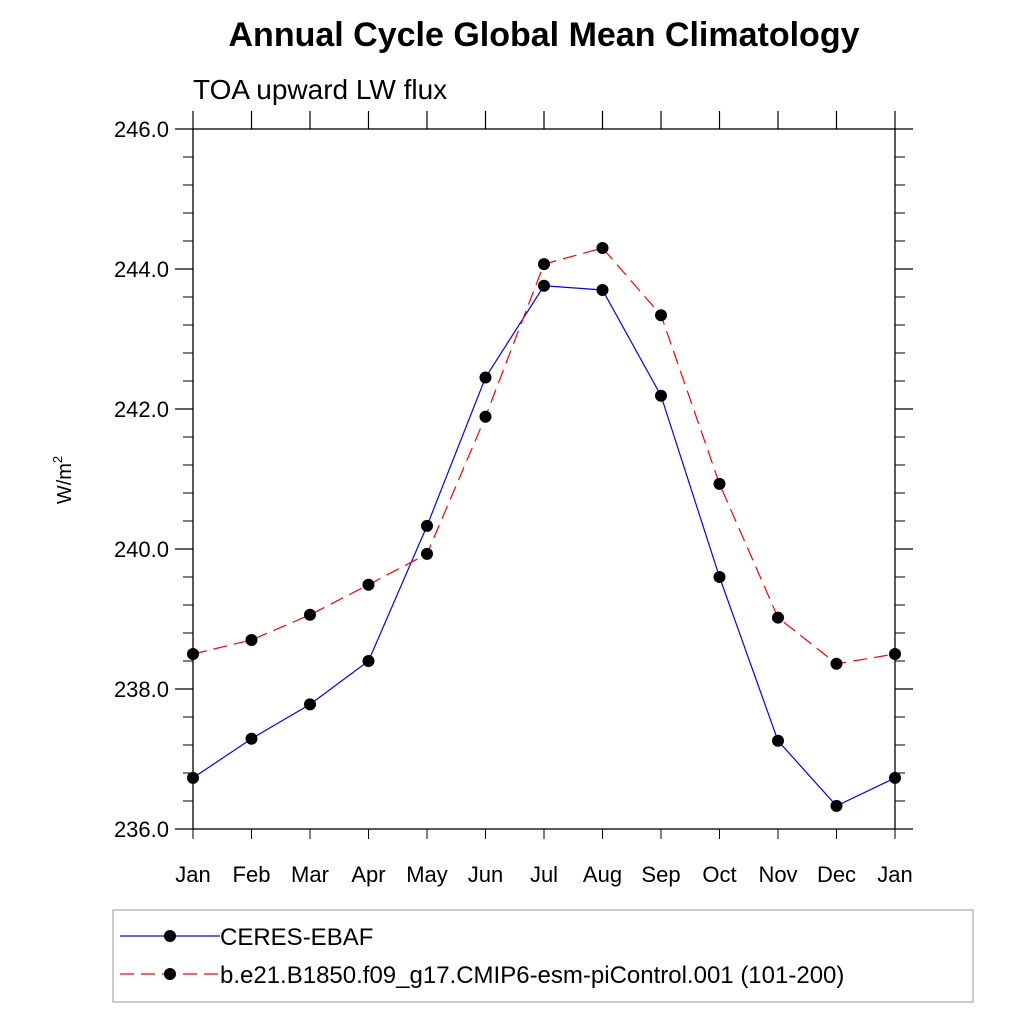 This screenshot has height=1029, width=1024. Describe the element at coordinates (544, 874) in the screenshot. I see `x-tick-label: Jul` at that location.